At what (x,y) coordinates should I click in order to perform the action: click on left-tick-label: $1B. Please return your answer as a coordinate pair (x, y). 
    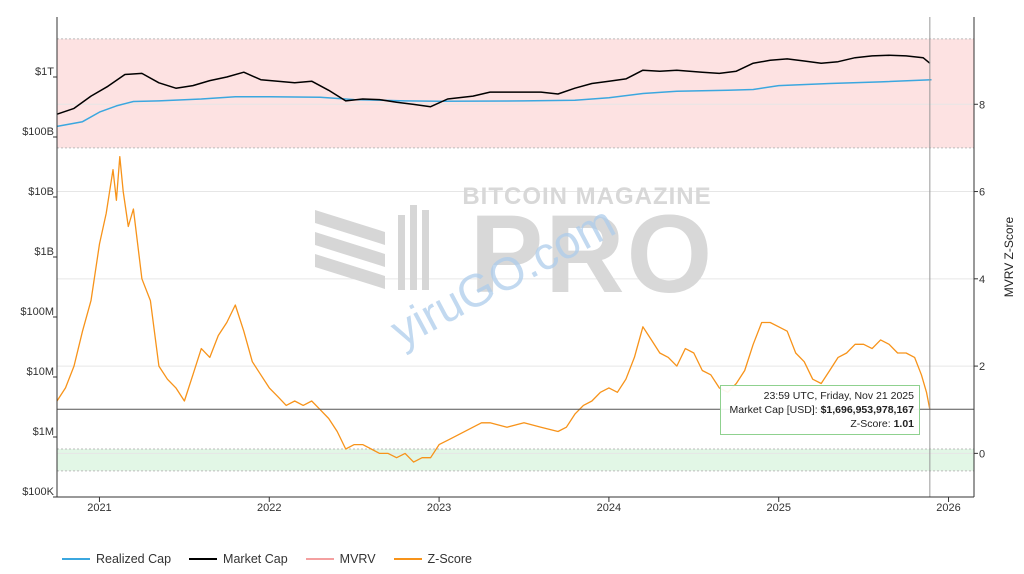
    Looking at the image, I should click on (44, 252).